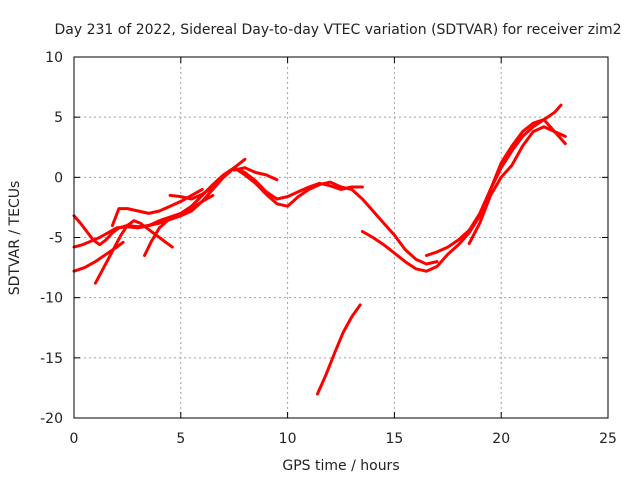 Image resolution: width=640 pixels, height=480 pixels. I want to click on y-axis-label: SDTVAR / TECUs, so click(15, 238).